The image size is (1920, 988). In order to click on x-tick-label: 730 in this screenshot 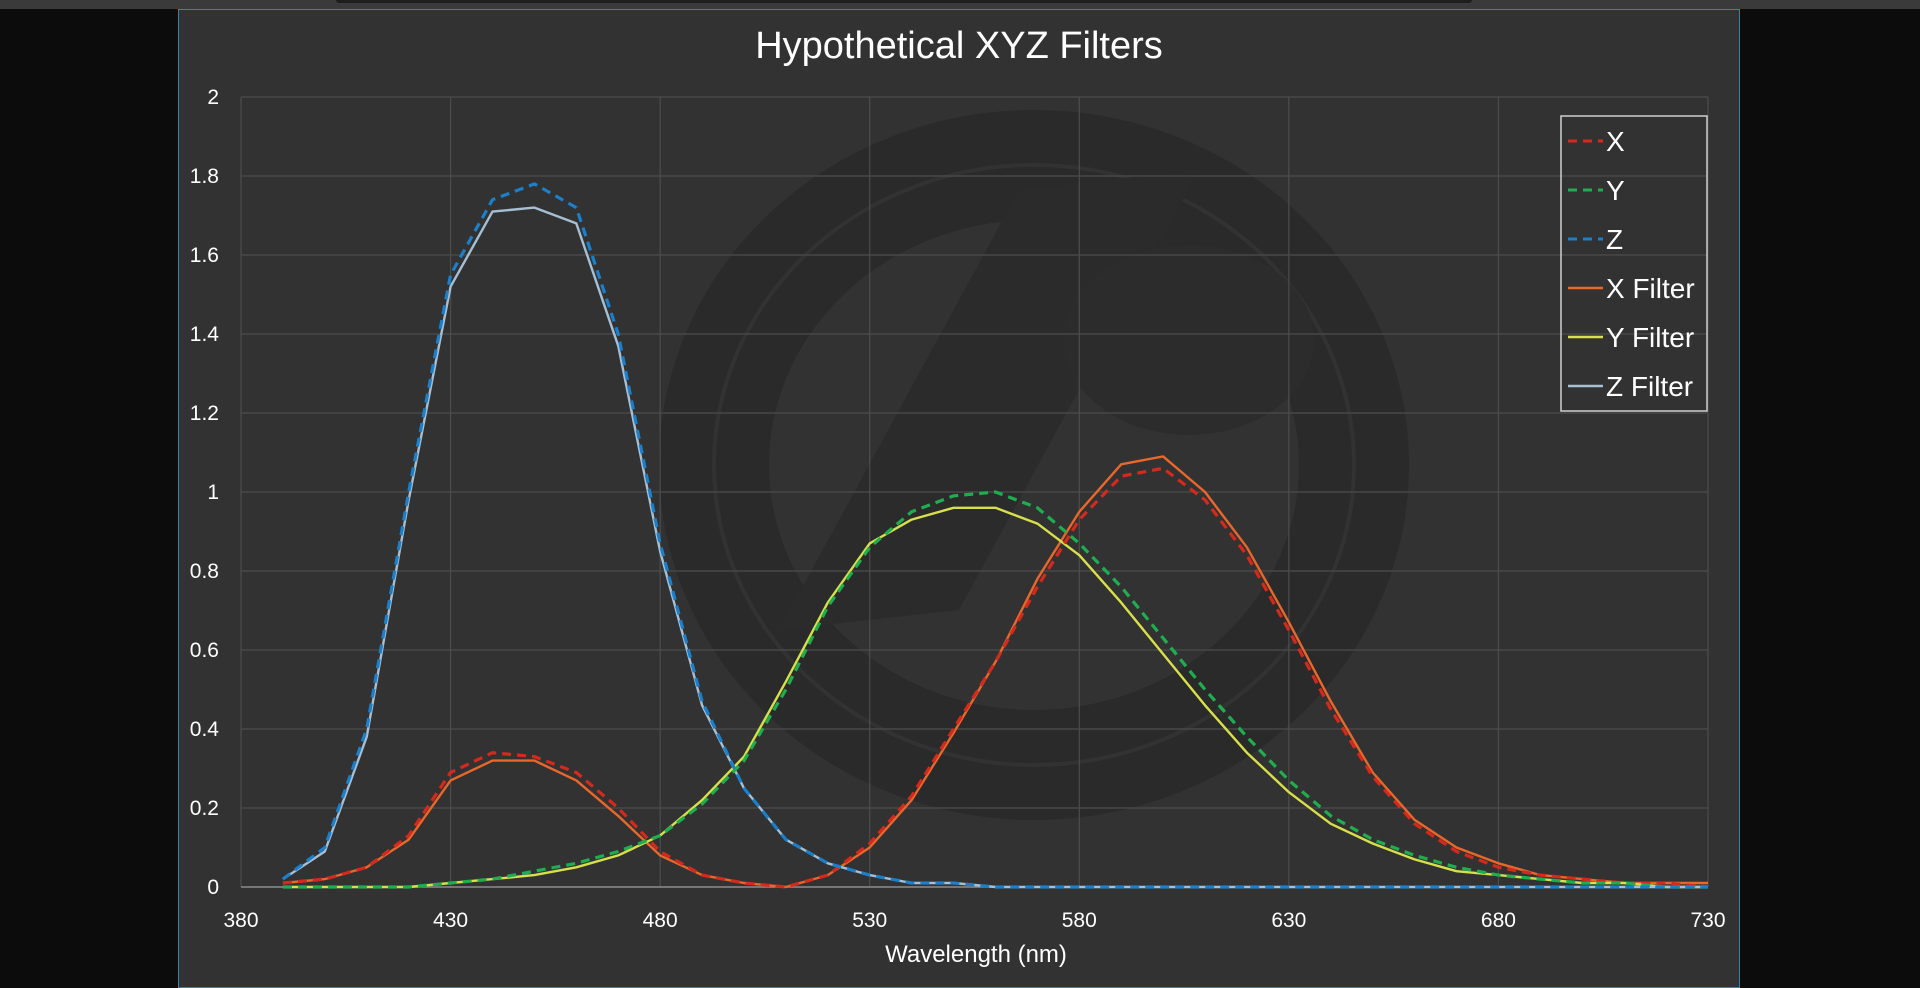, I will do `click(1707, 920)`.